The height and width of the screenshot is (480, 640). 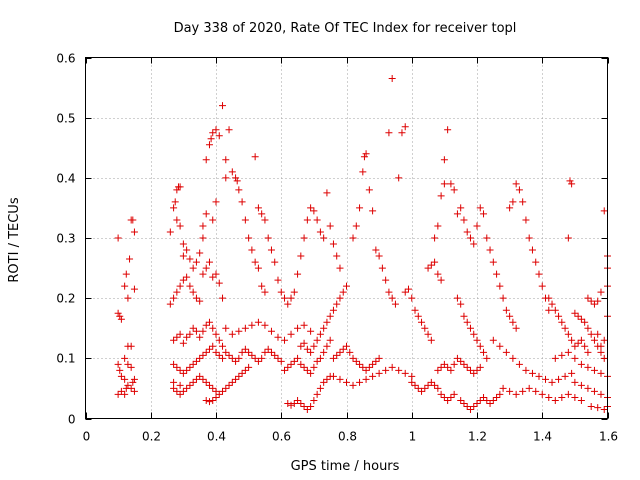 What do you see at coordinates (72, 420) in the screenshot?
I see `y-tick-label: 0` at bounding box center [72, 420].